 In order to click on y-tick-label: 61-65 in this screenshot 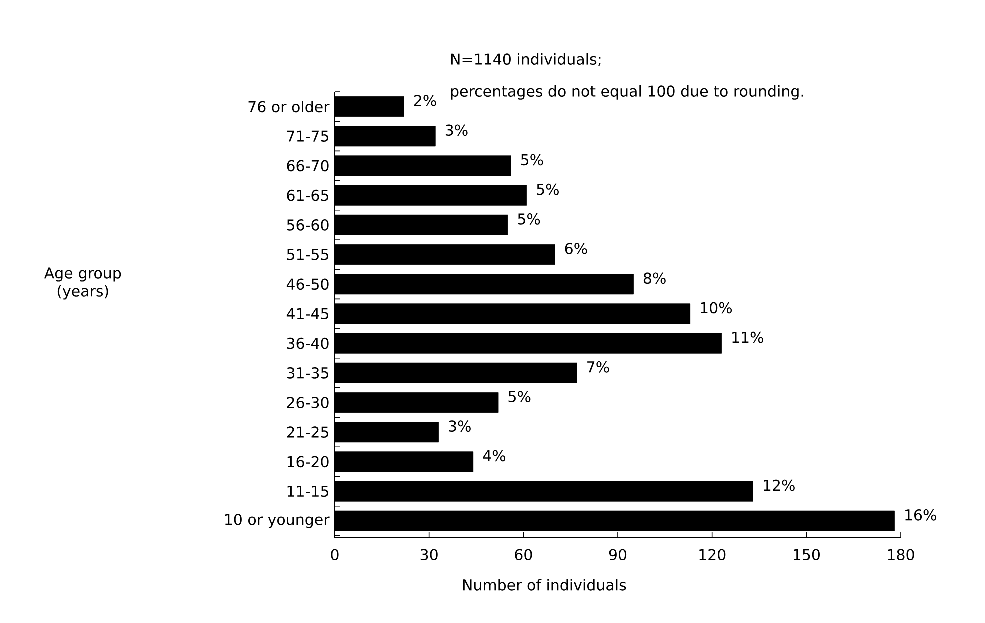, I will do `click(307, 196)`.